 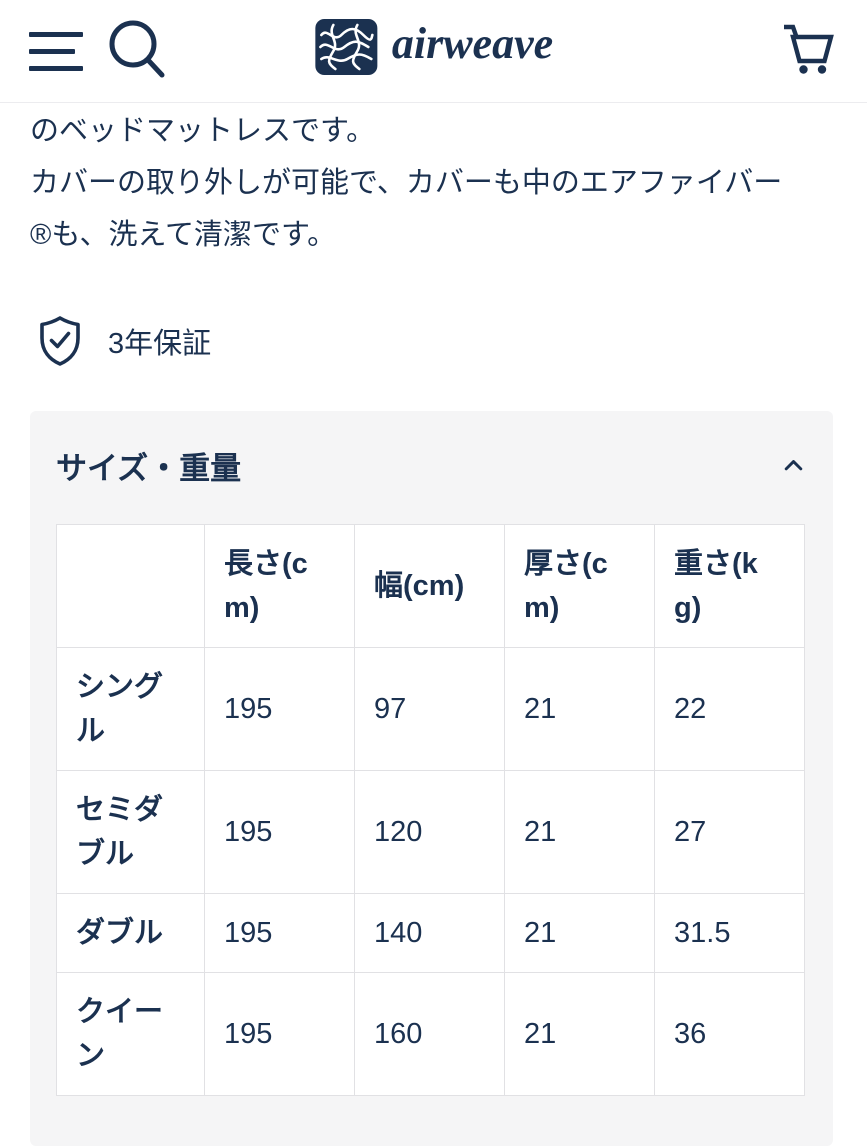 What do you see at coordinates (729, 709) in the screenshot?
I see `cell-weight: 22` at bounding box center [729, 709].